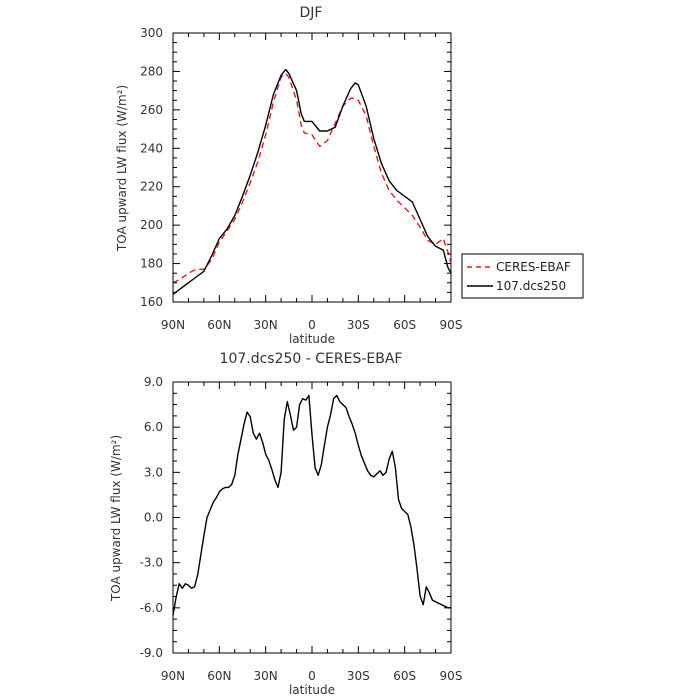 This screenshot has width=700, height=700. I want to click on bottom-chart-y-axis-label: TOA upward LW flux (W/m²), so click(116, 518).